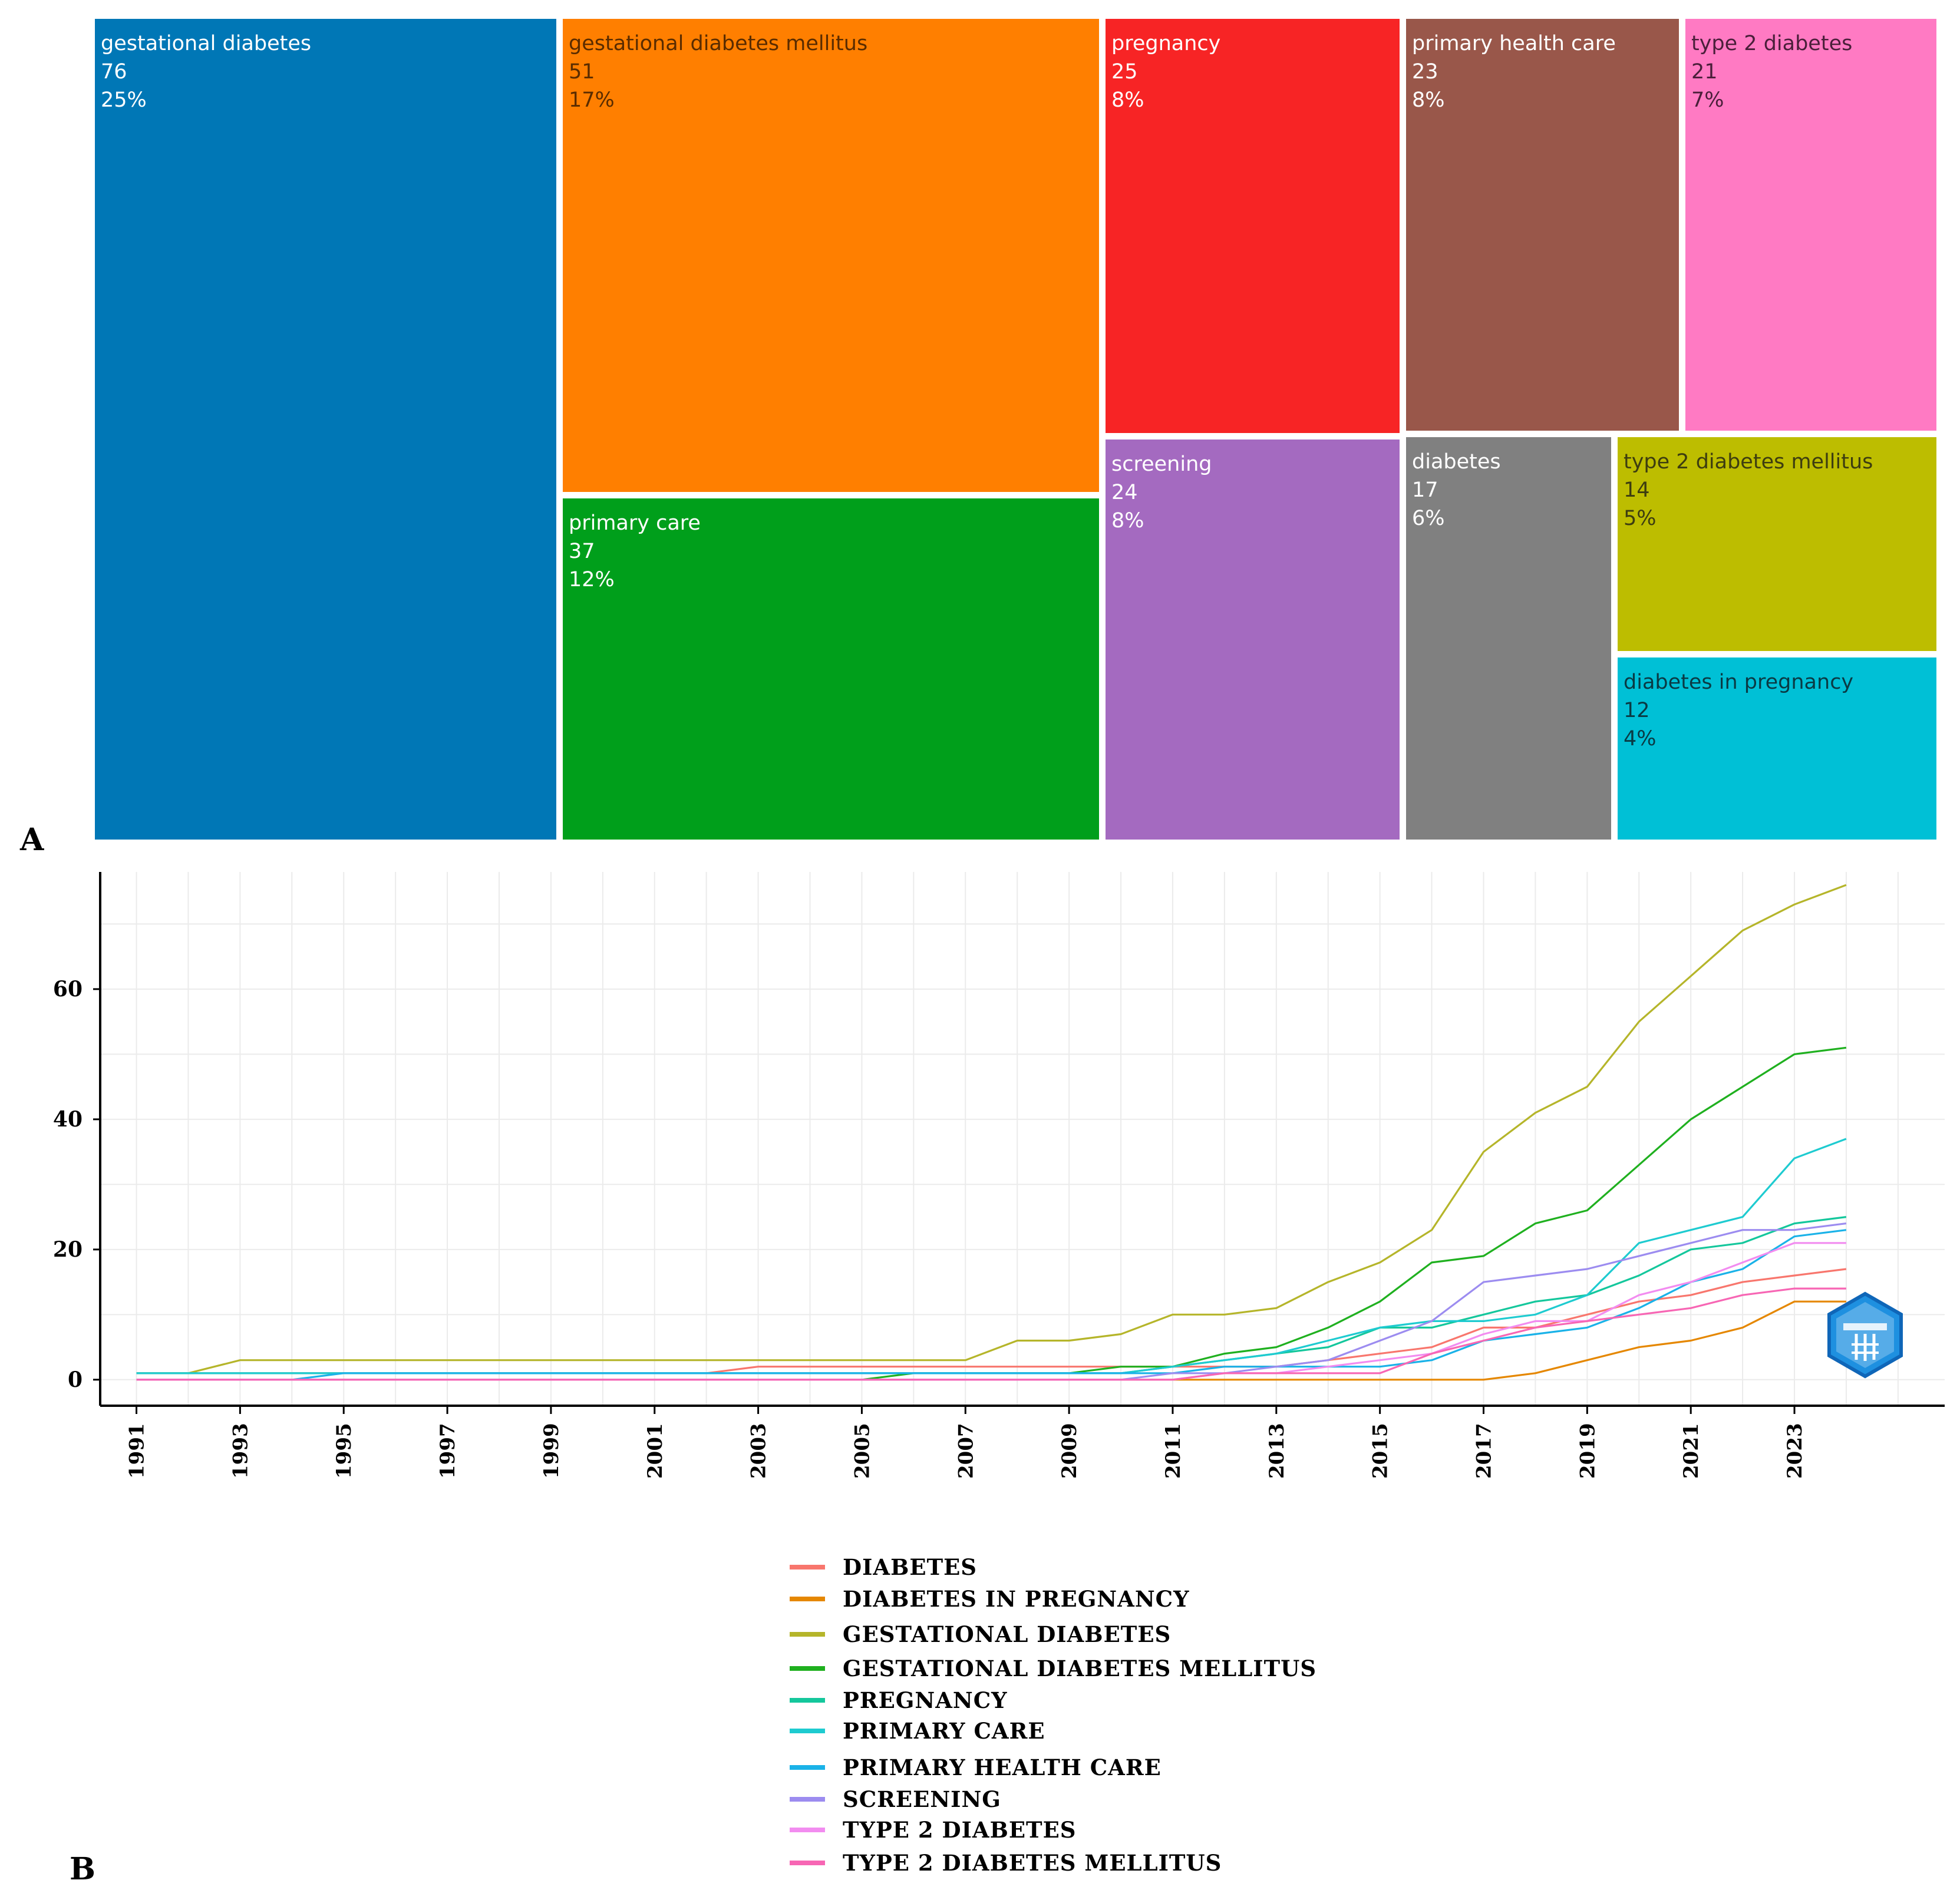 The width and height of the screenshot is (1960, 1890). I want to click on treemap-tile-label: primary health care, so click(1514, 43).